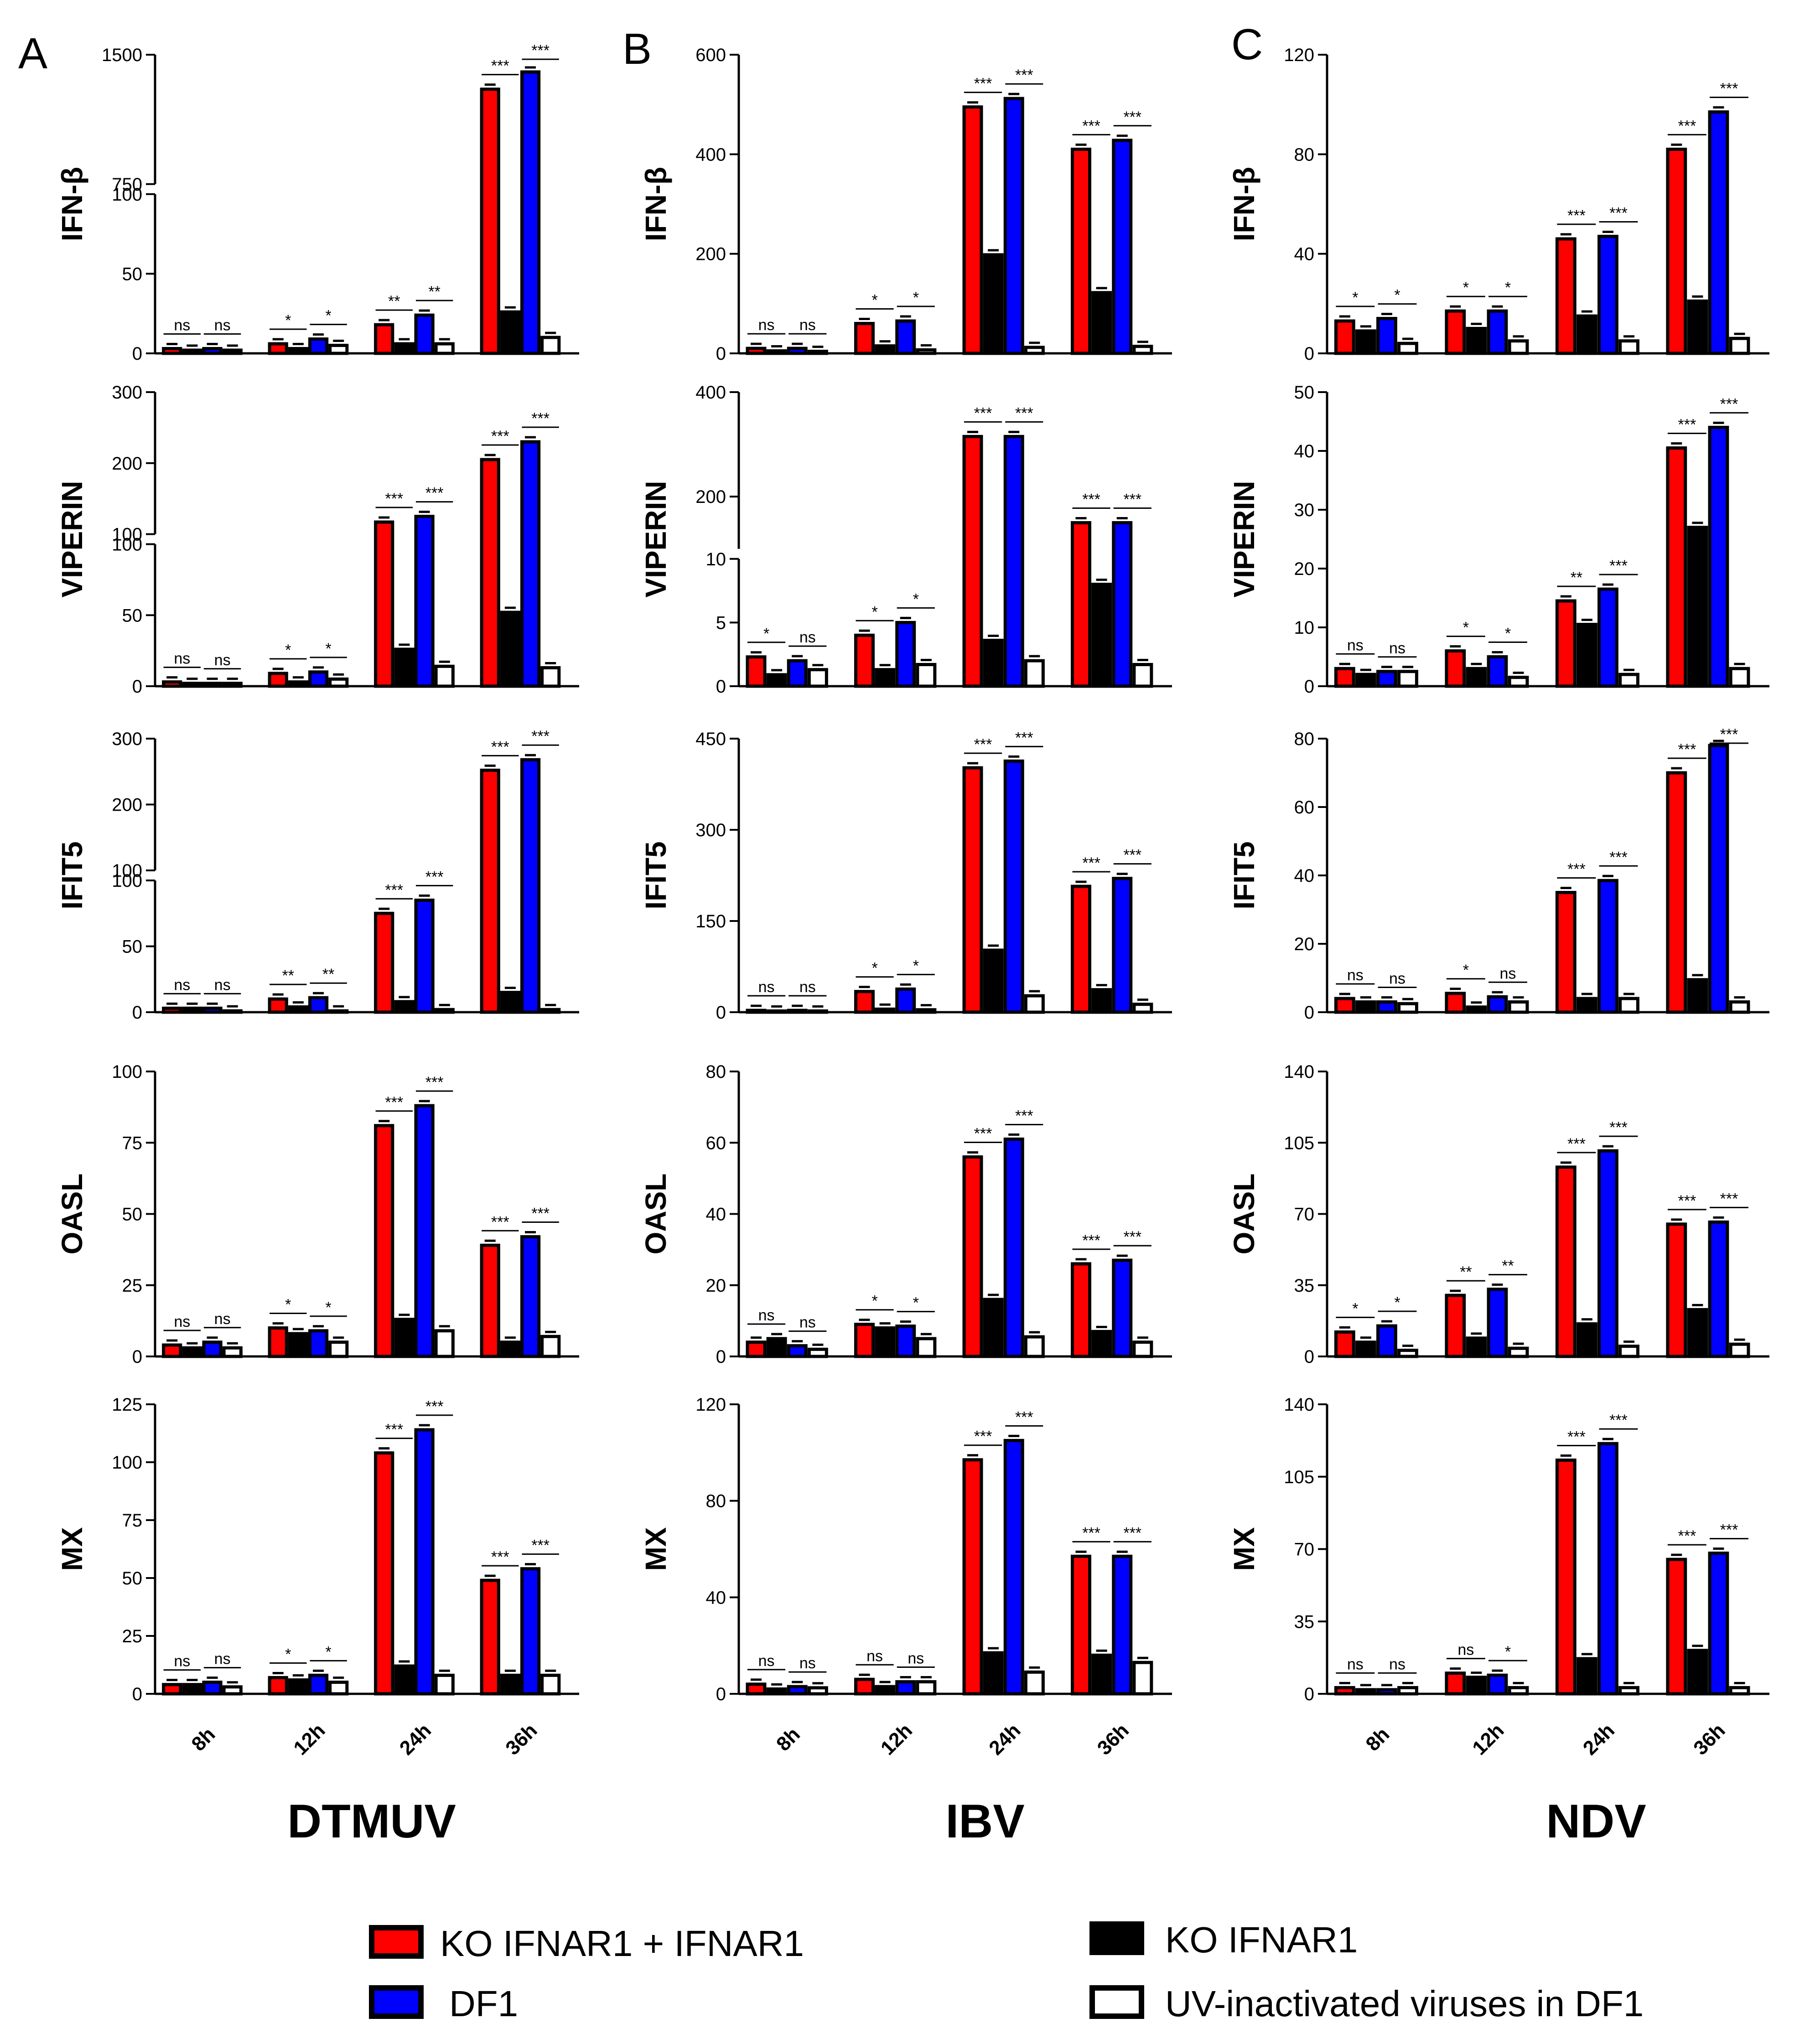 This screenshot has width=1810, height=2044. I want to click on y-tick-label: 200, so click(127, 805).